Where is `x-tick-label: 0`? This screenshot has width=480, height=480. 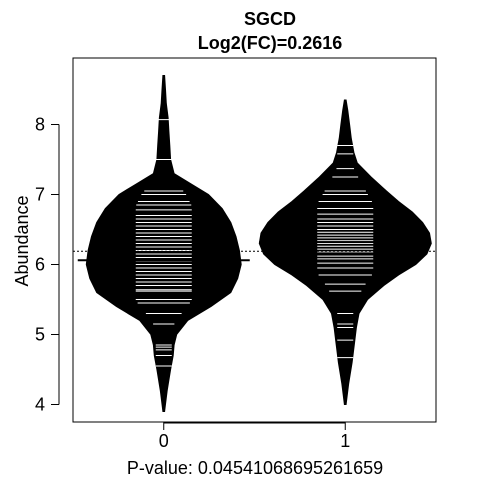
x-tick-label: 0 is located at coordinates (164, 441).